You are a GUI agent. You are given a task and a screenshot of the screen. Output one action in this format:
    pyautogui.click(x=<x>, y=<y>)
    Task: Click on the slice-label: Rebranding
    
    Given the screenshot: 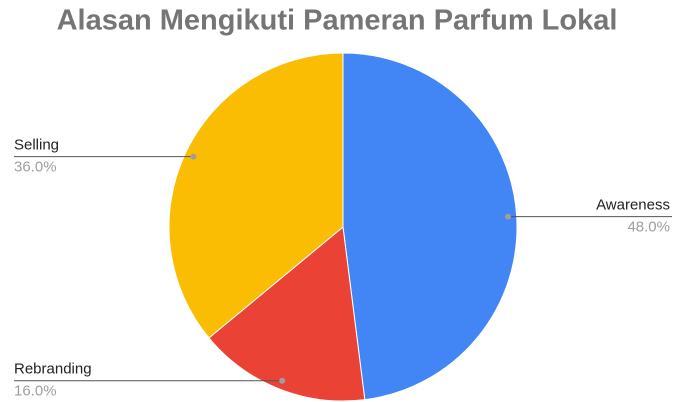 What is the action you would take?
    pyautogui.click(x=53, y=369)
    